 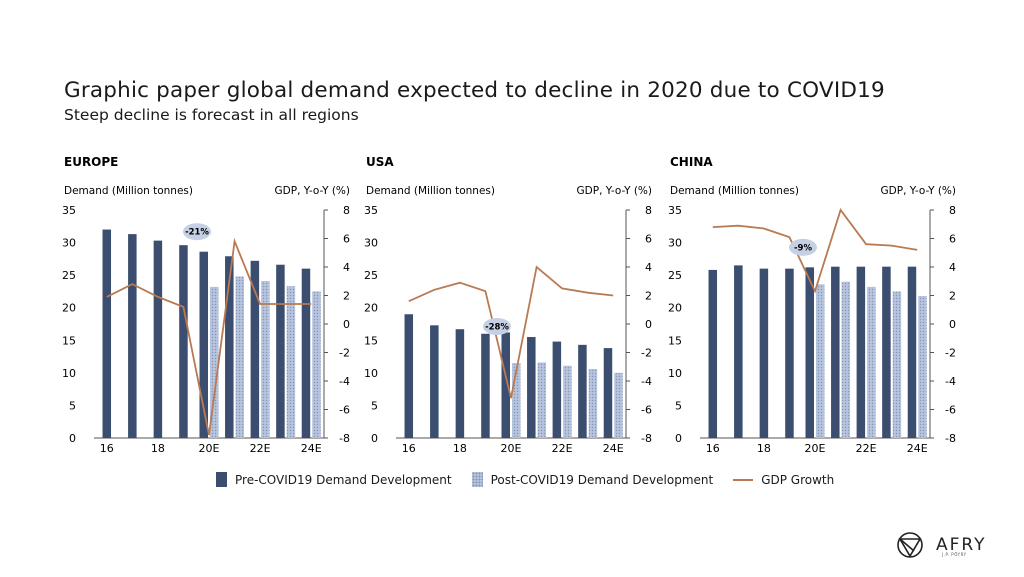 I want to click on region-label: CHINA, so click(x=691, y=162).